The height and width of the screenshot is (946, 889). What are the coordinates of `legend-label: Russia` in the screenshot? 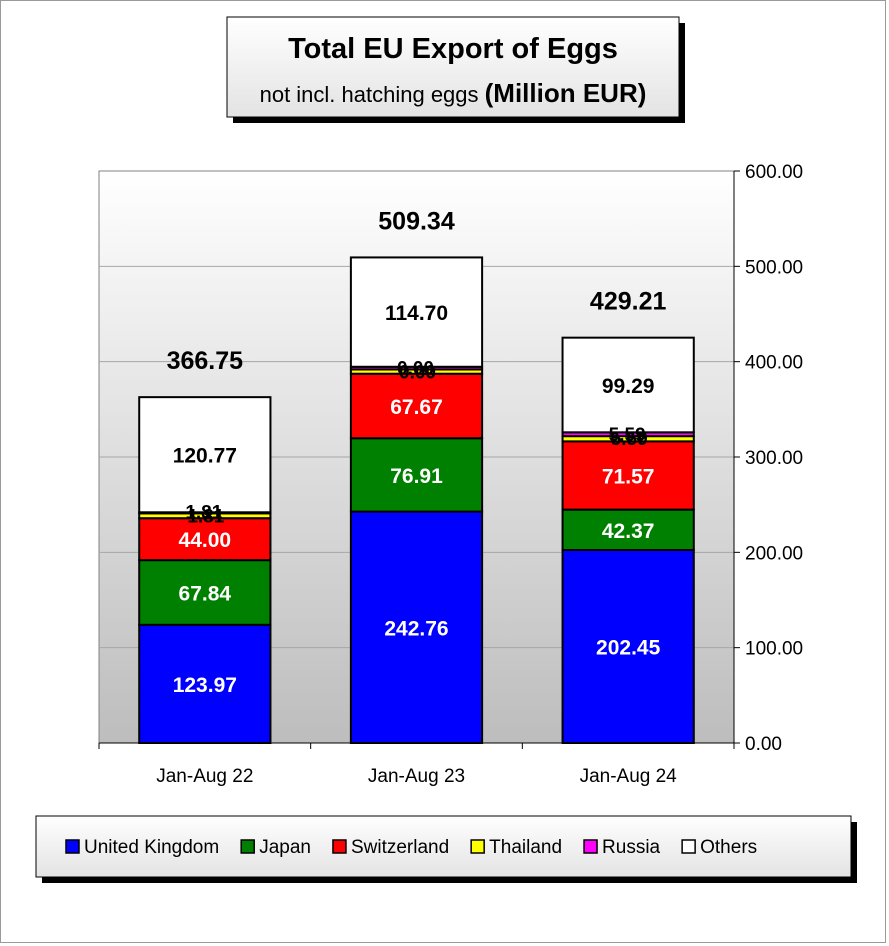 It's located at (631, 847).